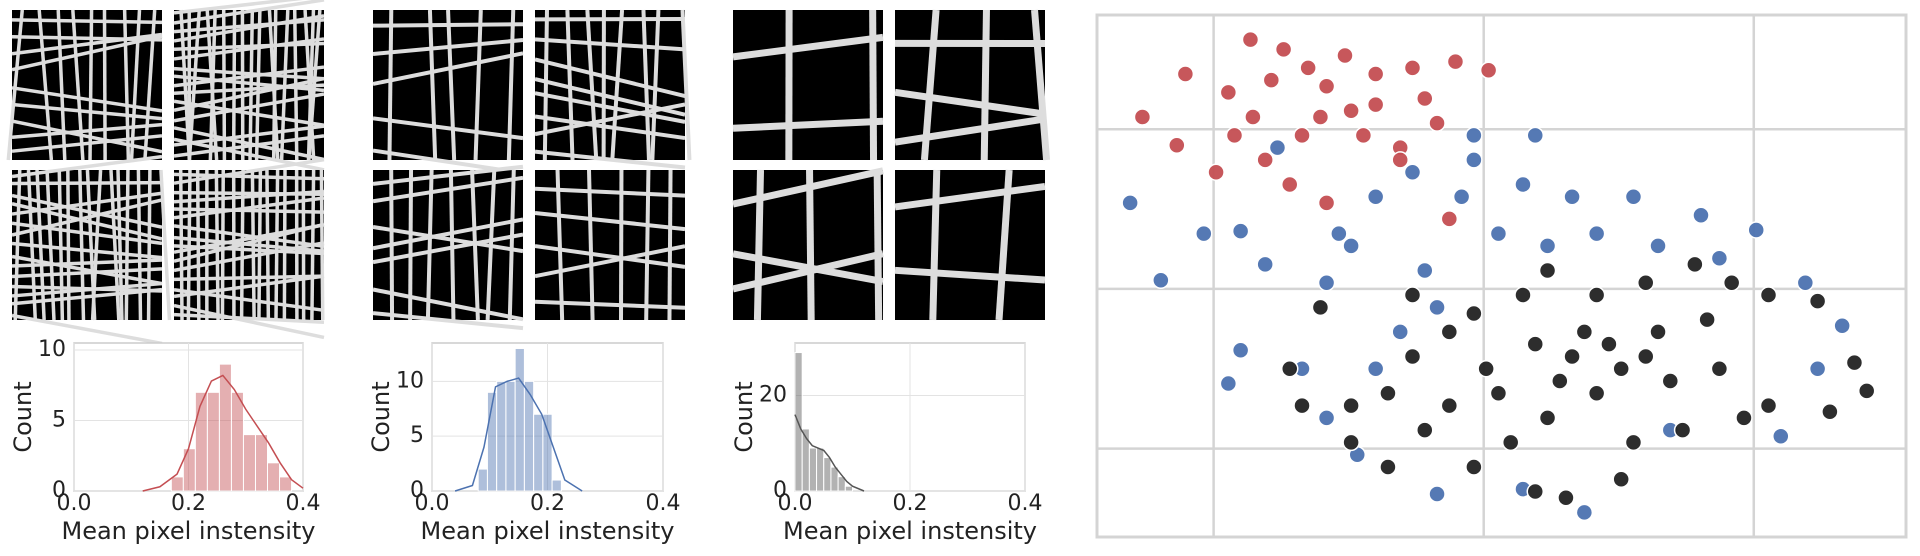 This screenshot has width=1920, height=556. What do you see at coordinates (829, 453) in the screenshot?
I see `kde-line` at bounding box center [829, 453].